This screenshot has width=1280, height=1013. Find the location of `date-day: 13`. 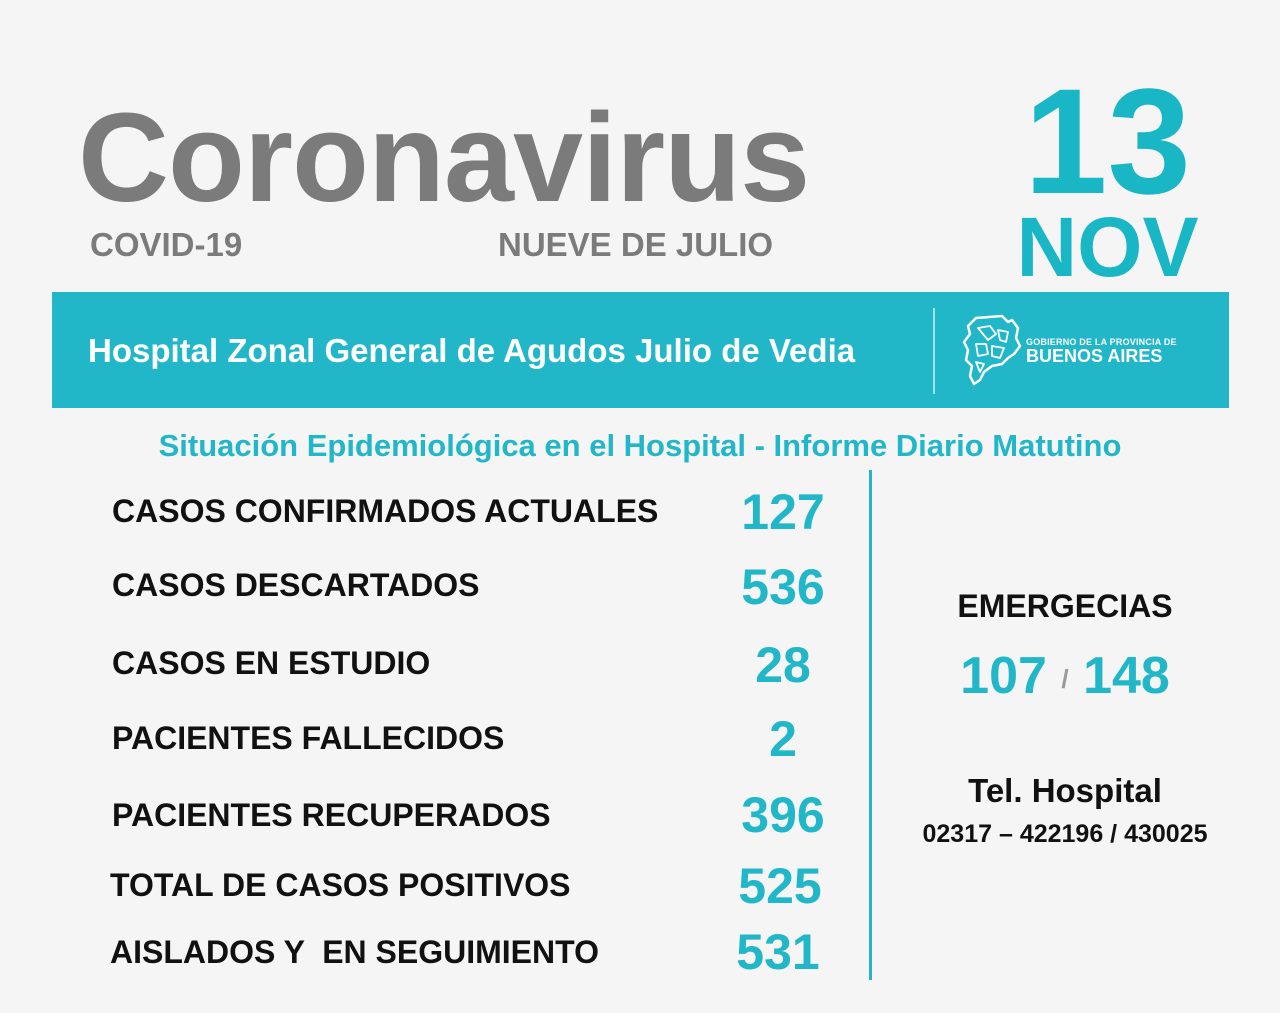

date-day: 13 is located at coordinates (1107, 141).